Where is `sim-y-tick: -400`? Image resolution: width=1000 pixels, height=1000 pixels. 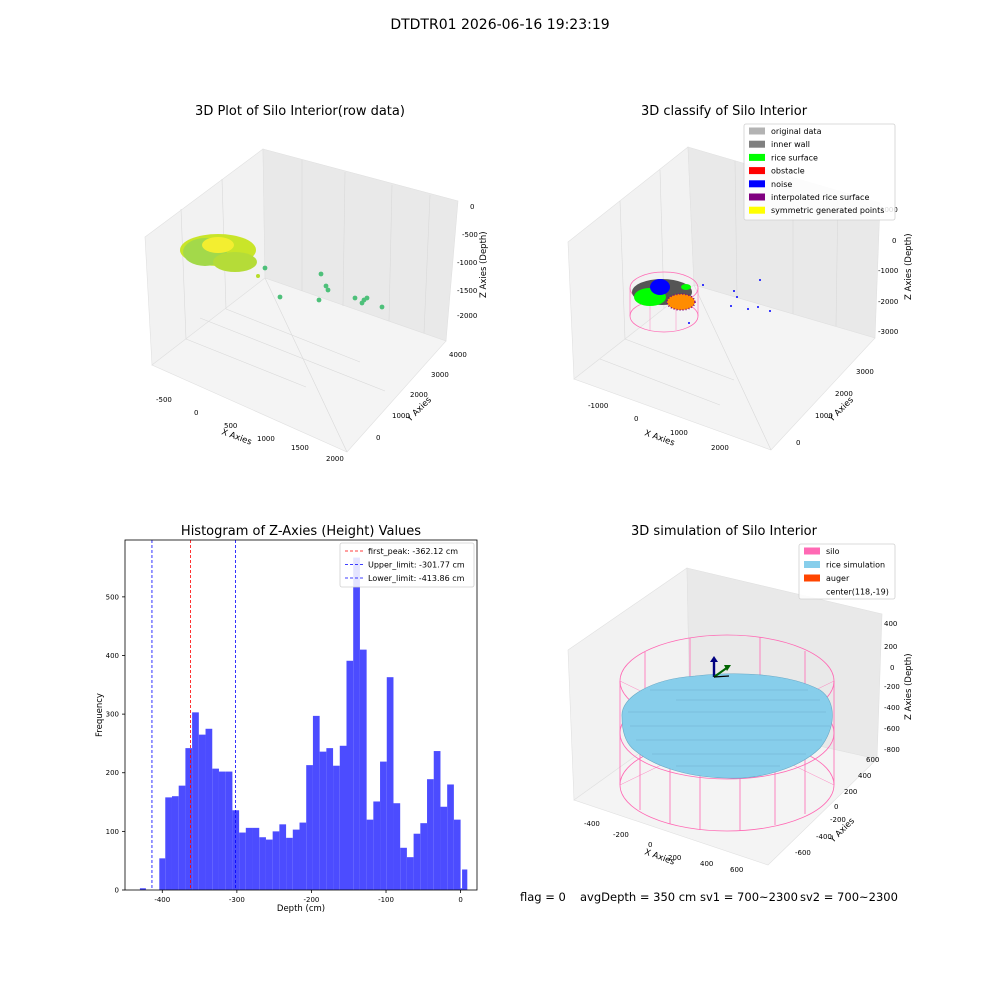 sim-y-tick: -400 is located at coordinates (824, 837).